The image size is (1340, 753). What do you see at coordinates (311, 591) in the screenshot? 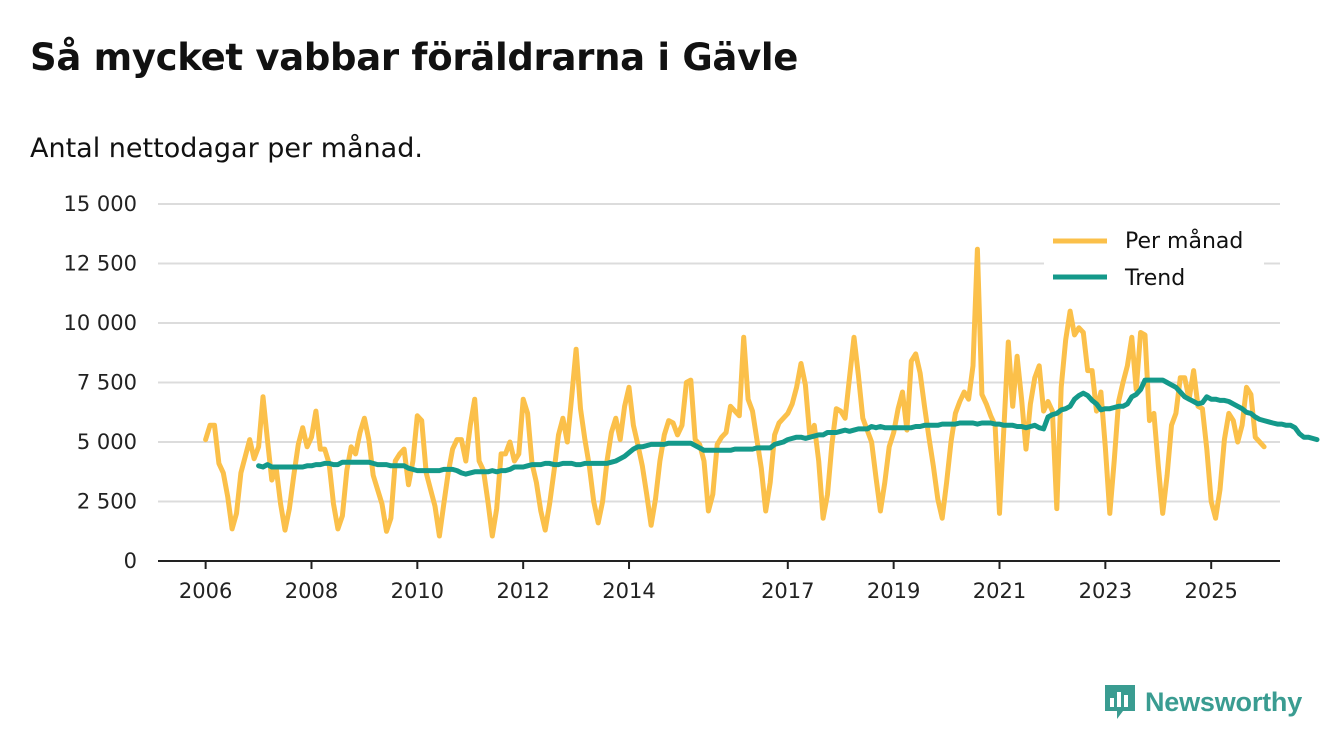
I see `x-tick-label: 2008` at bounding box center [311, 591].